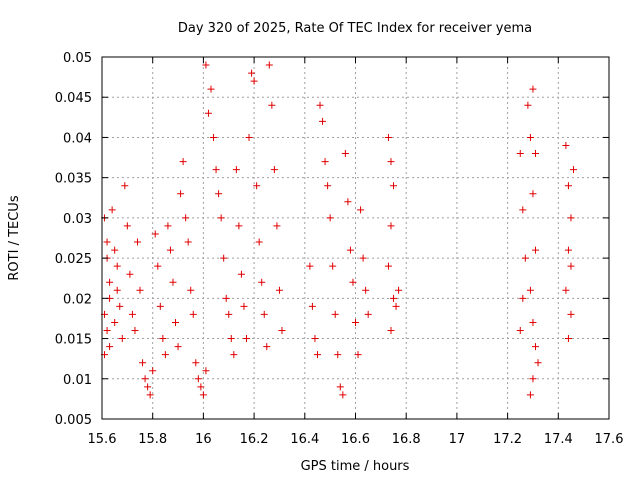 This screenshot has width=640, height=480. I want to click on y-tick-label: 0.005, so click(73, 420).